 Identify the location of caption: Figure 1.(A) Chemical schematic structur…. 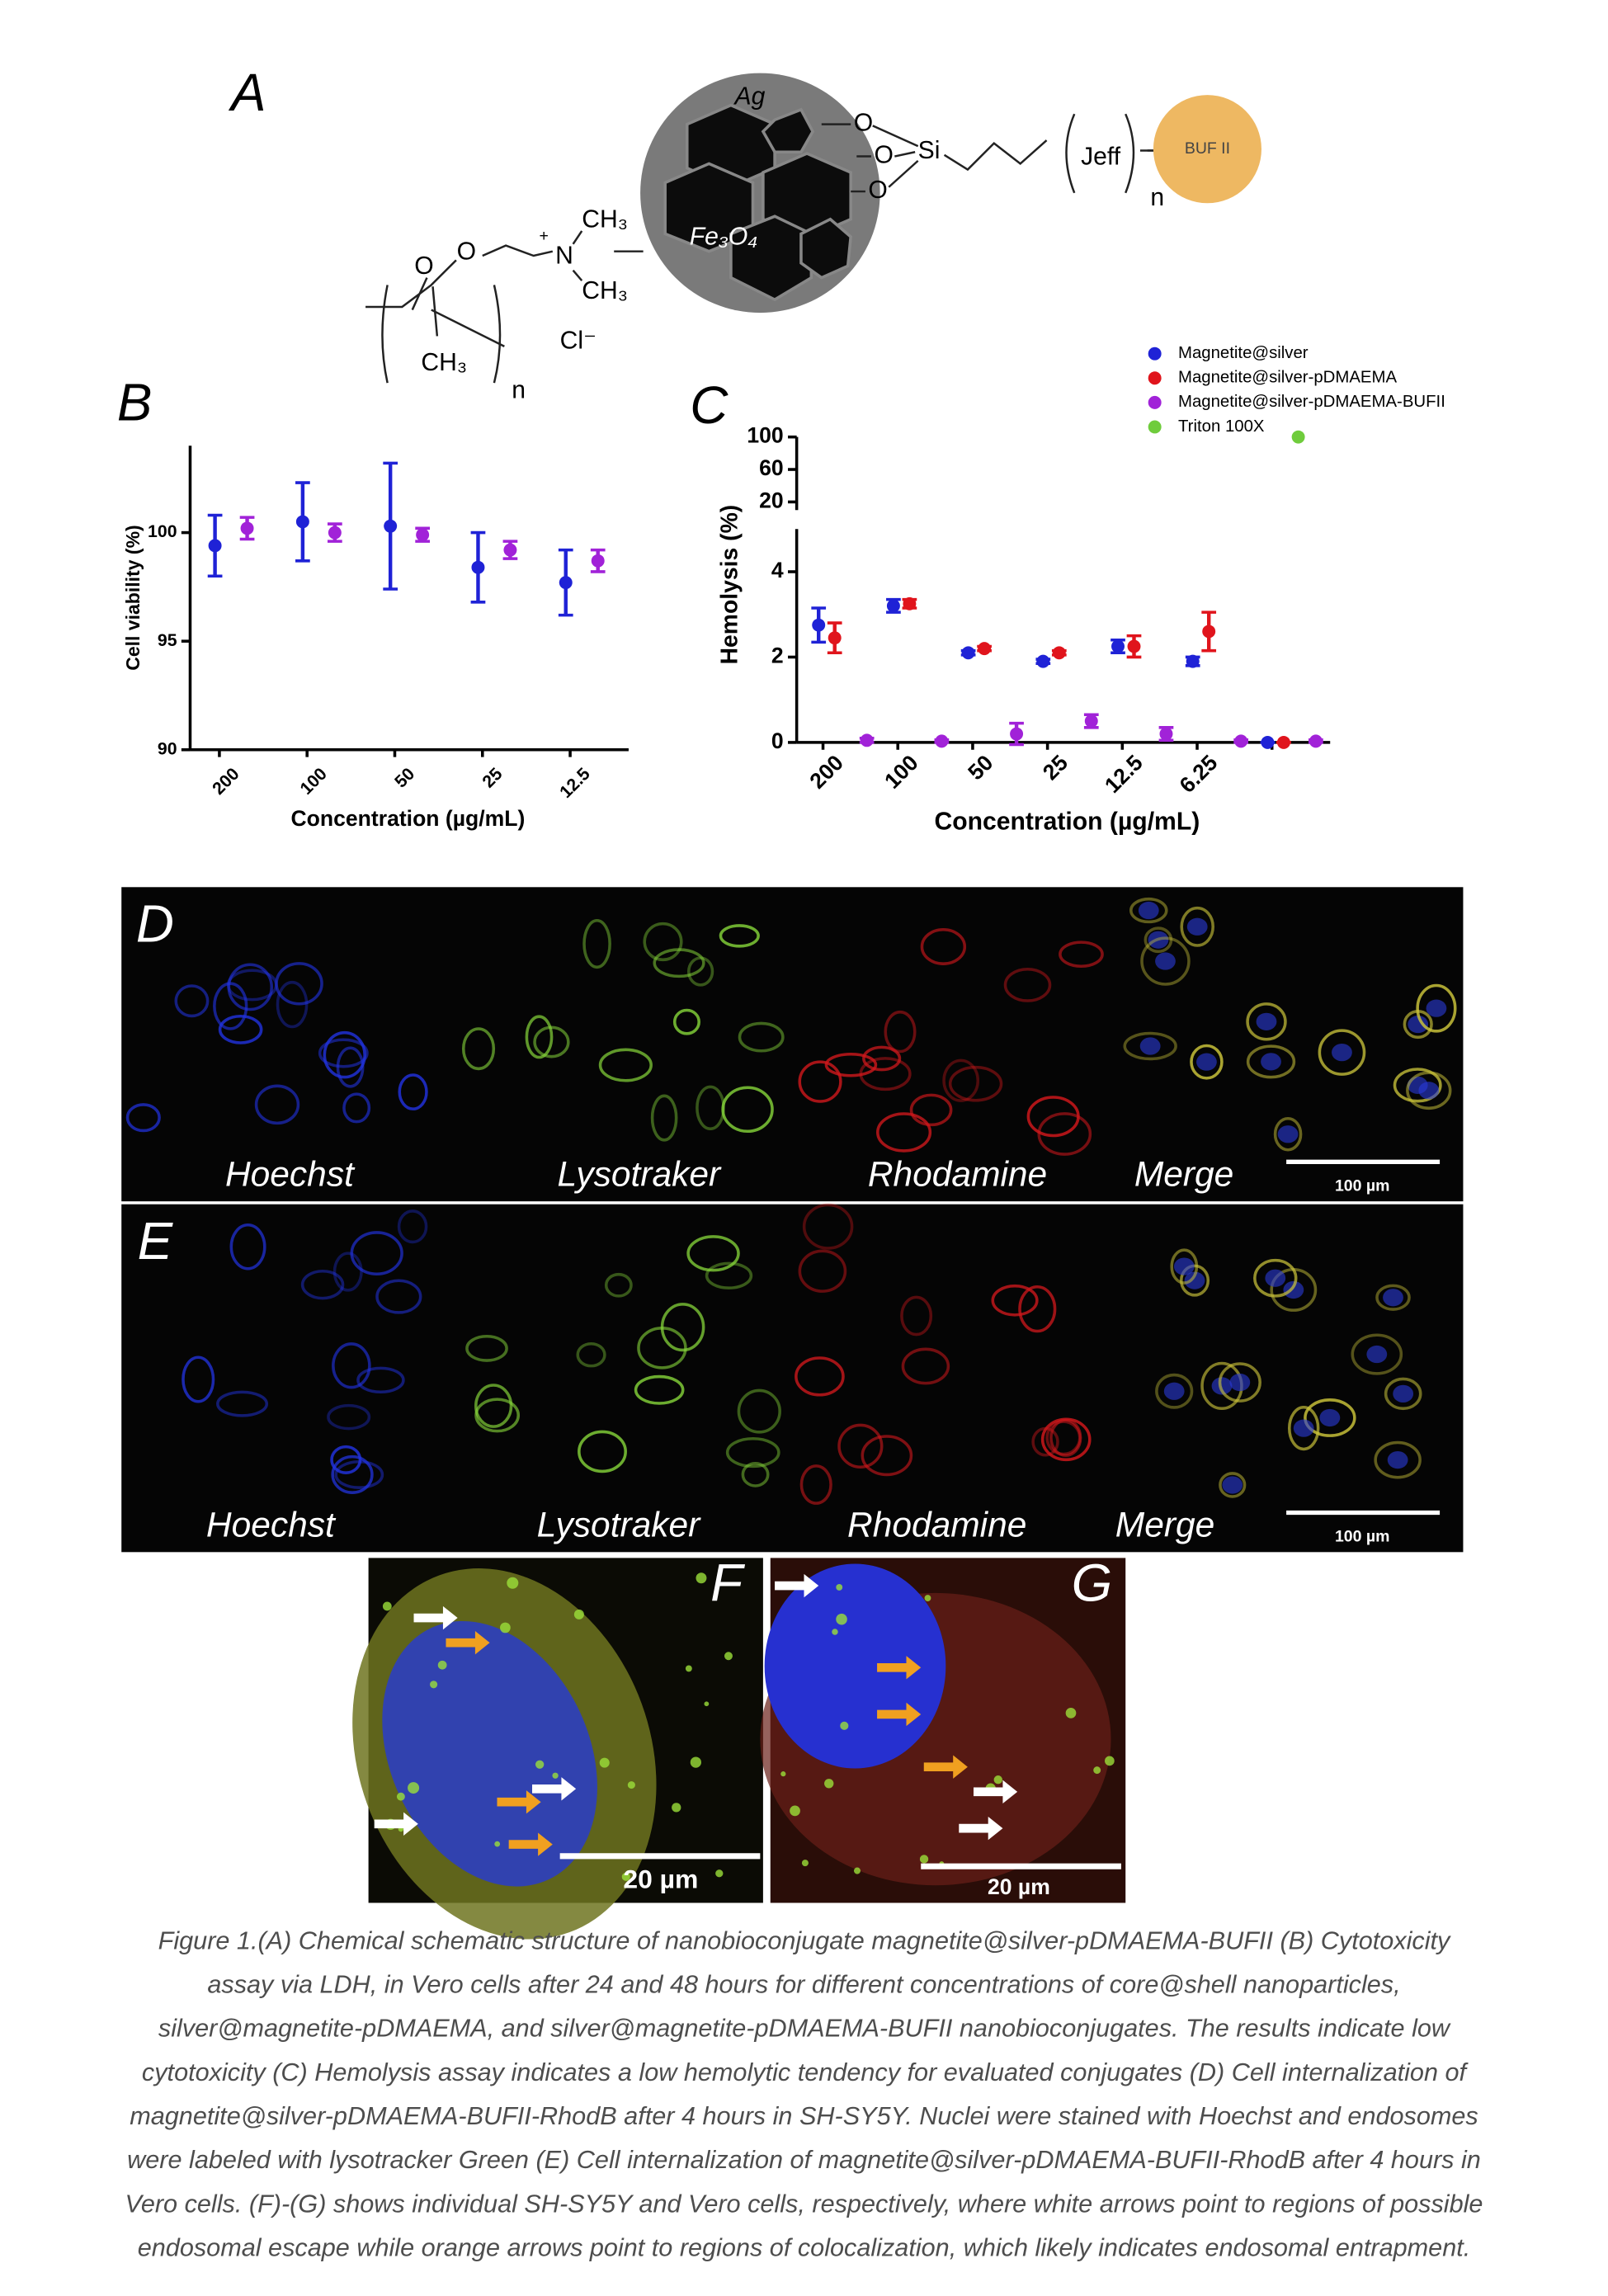
(804, 2093).